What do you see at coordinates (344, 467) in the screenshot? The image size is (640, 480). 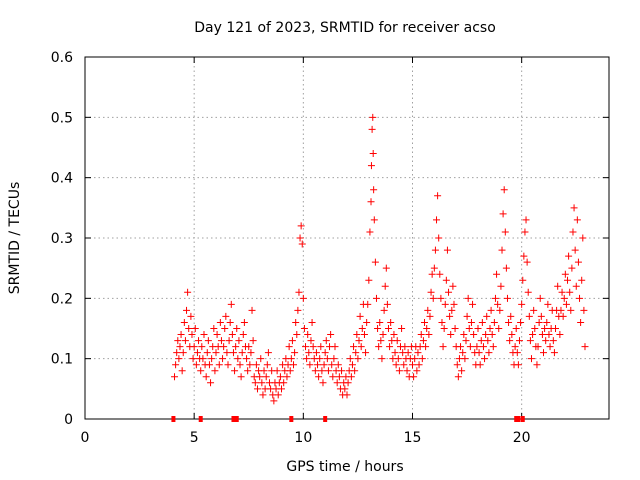 I see `x-axis-label: GPS time / hours` at bounding box center [344, 467].